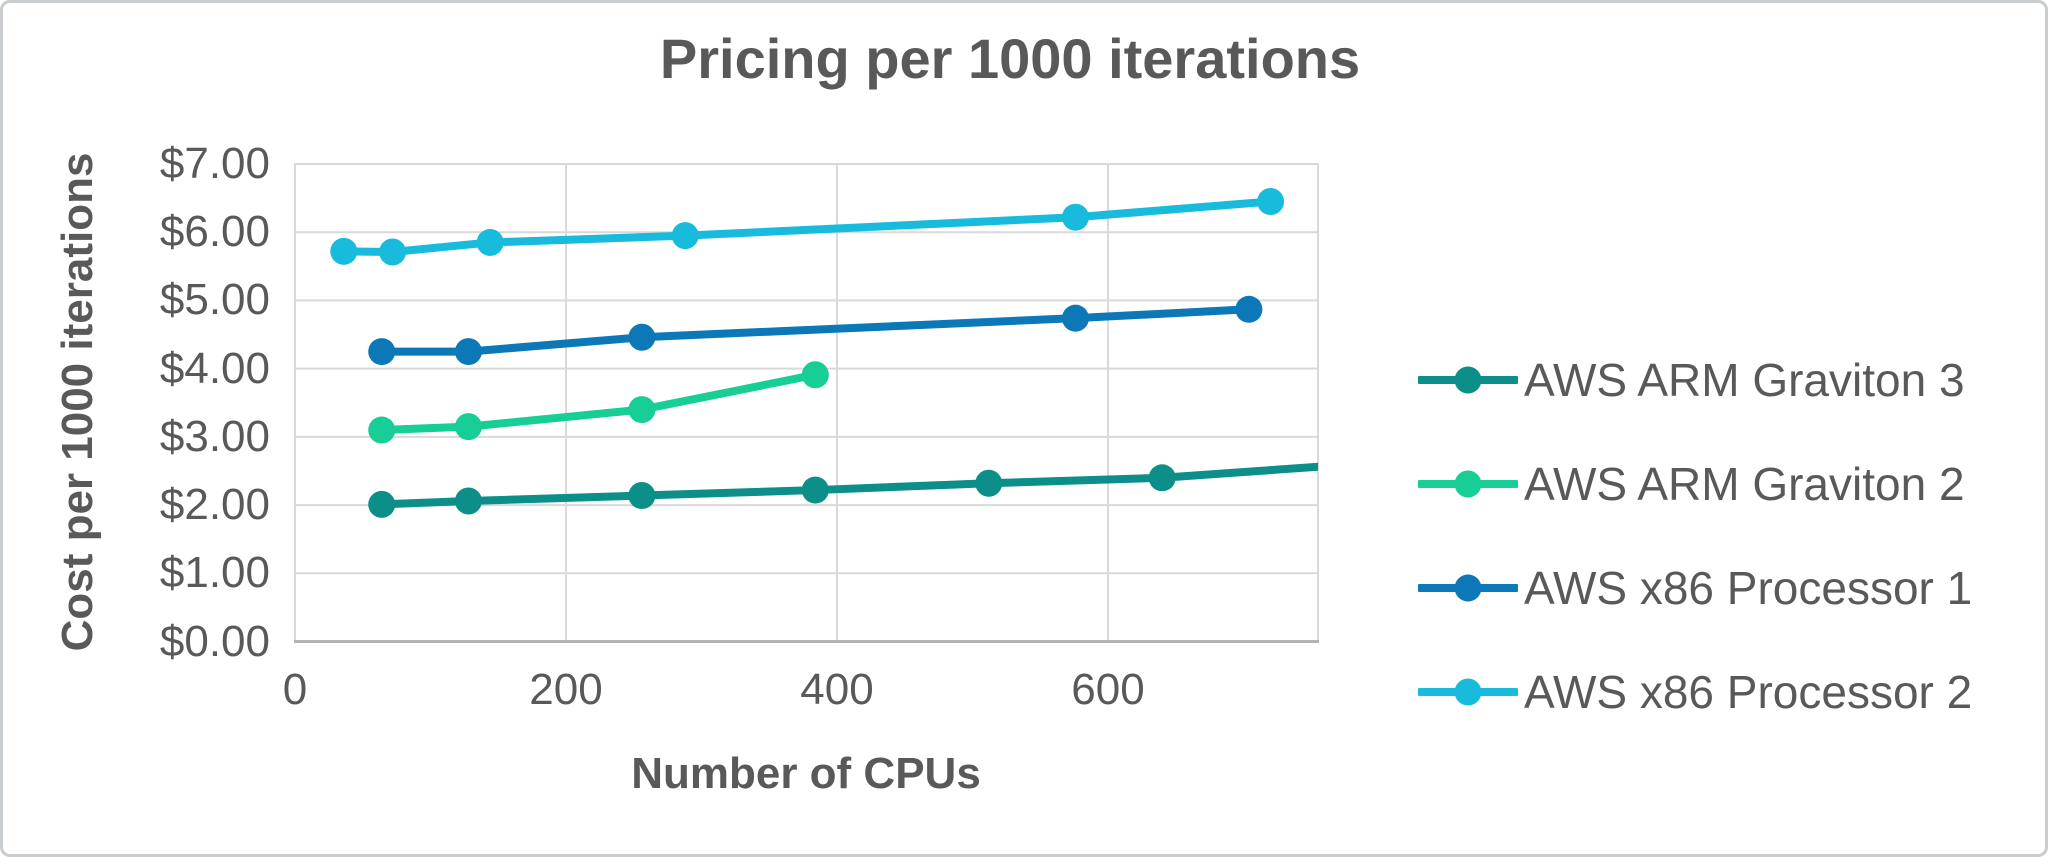 This screenshot has width=2048, height=857. I want to click on y-tick-label: $2.00, so click(214, 505).